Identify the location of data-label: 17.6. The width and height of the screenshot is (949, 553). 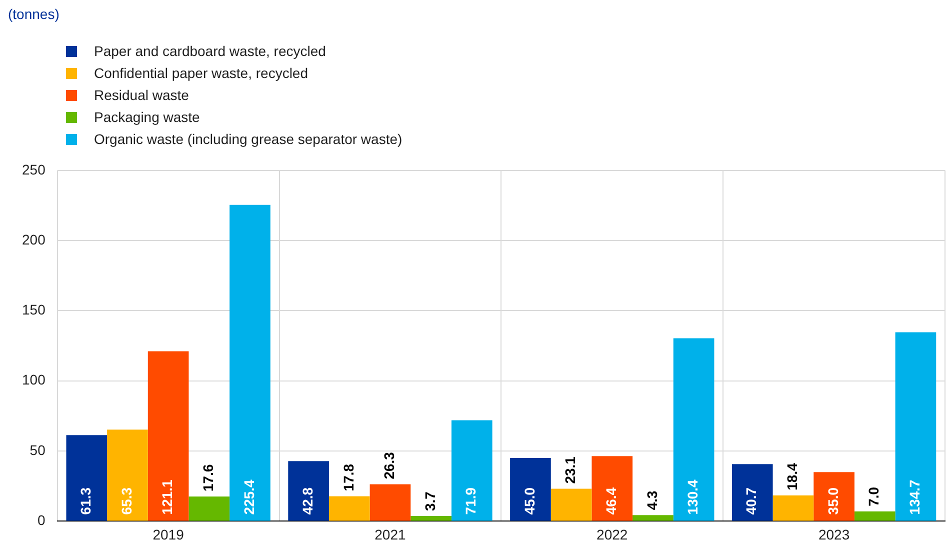
(208, 478).